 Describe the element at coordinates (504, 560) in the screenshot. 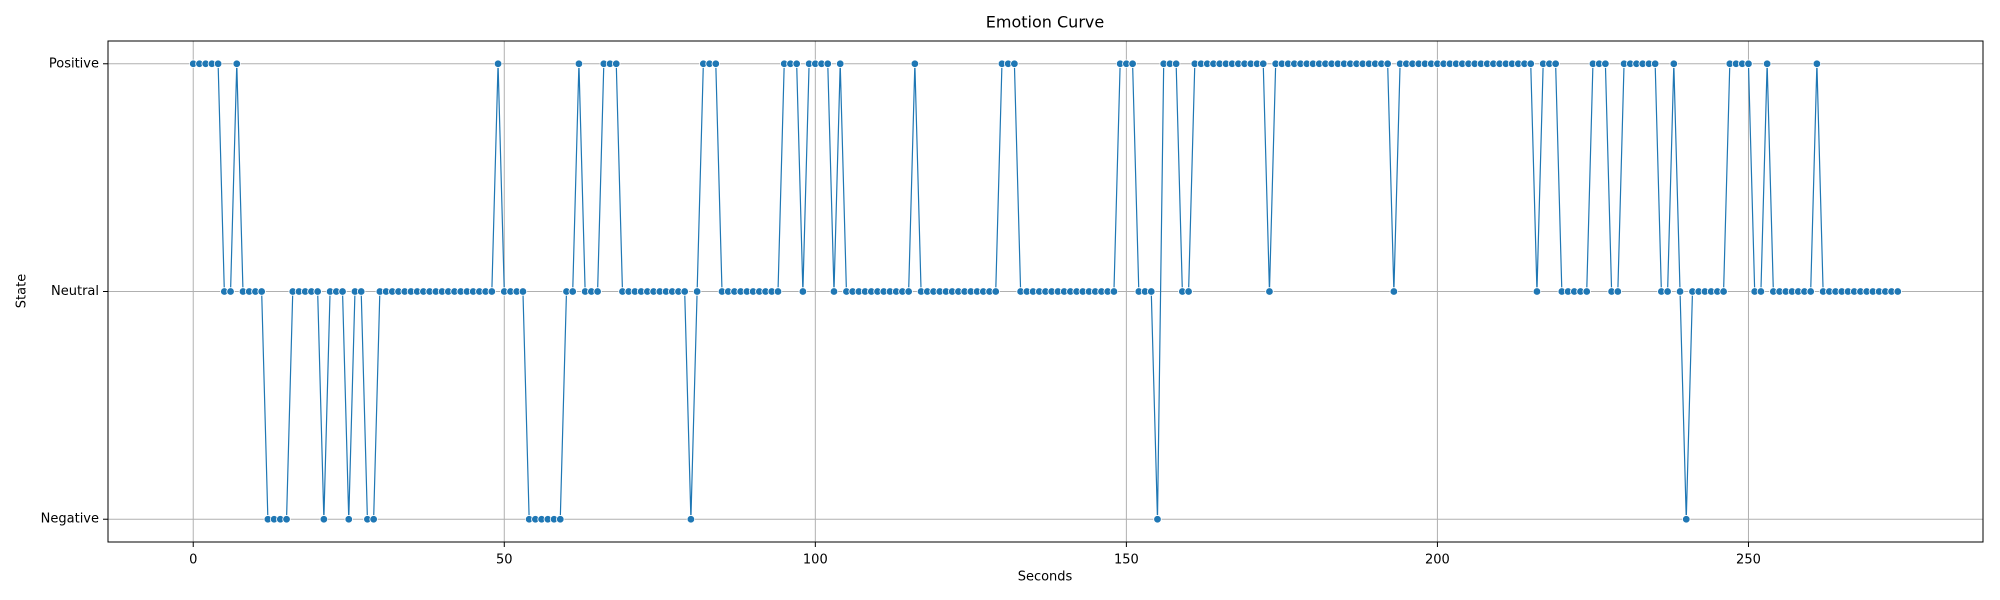

I see `x-tick-label: 50` at that location.